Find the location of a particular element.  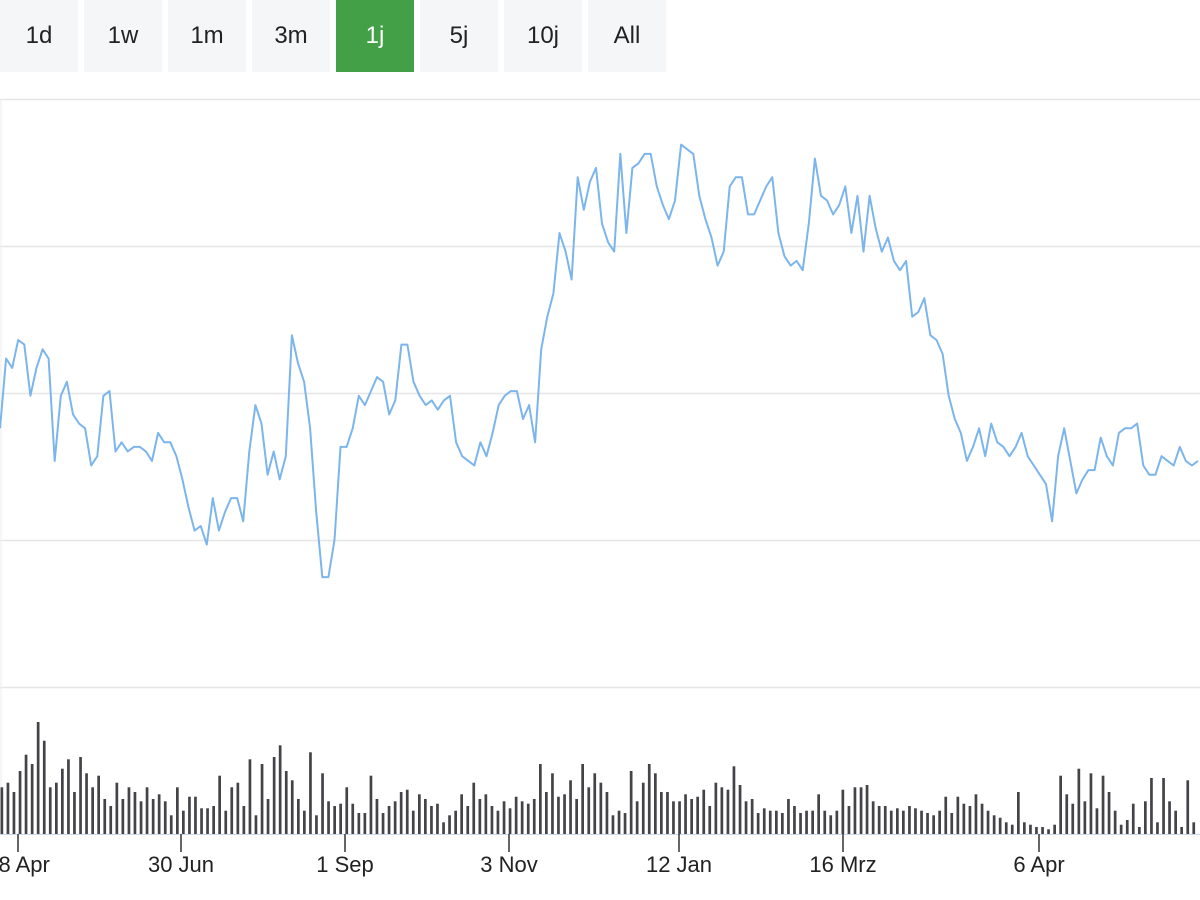

range-tab-3m: 3m is located at coordinates (291, 36).